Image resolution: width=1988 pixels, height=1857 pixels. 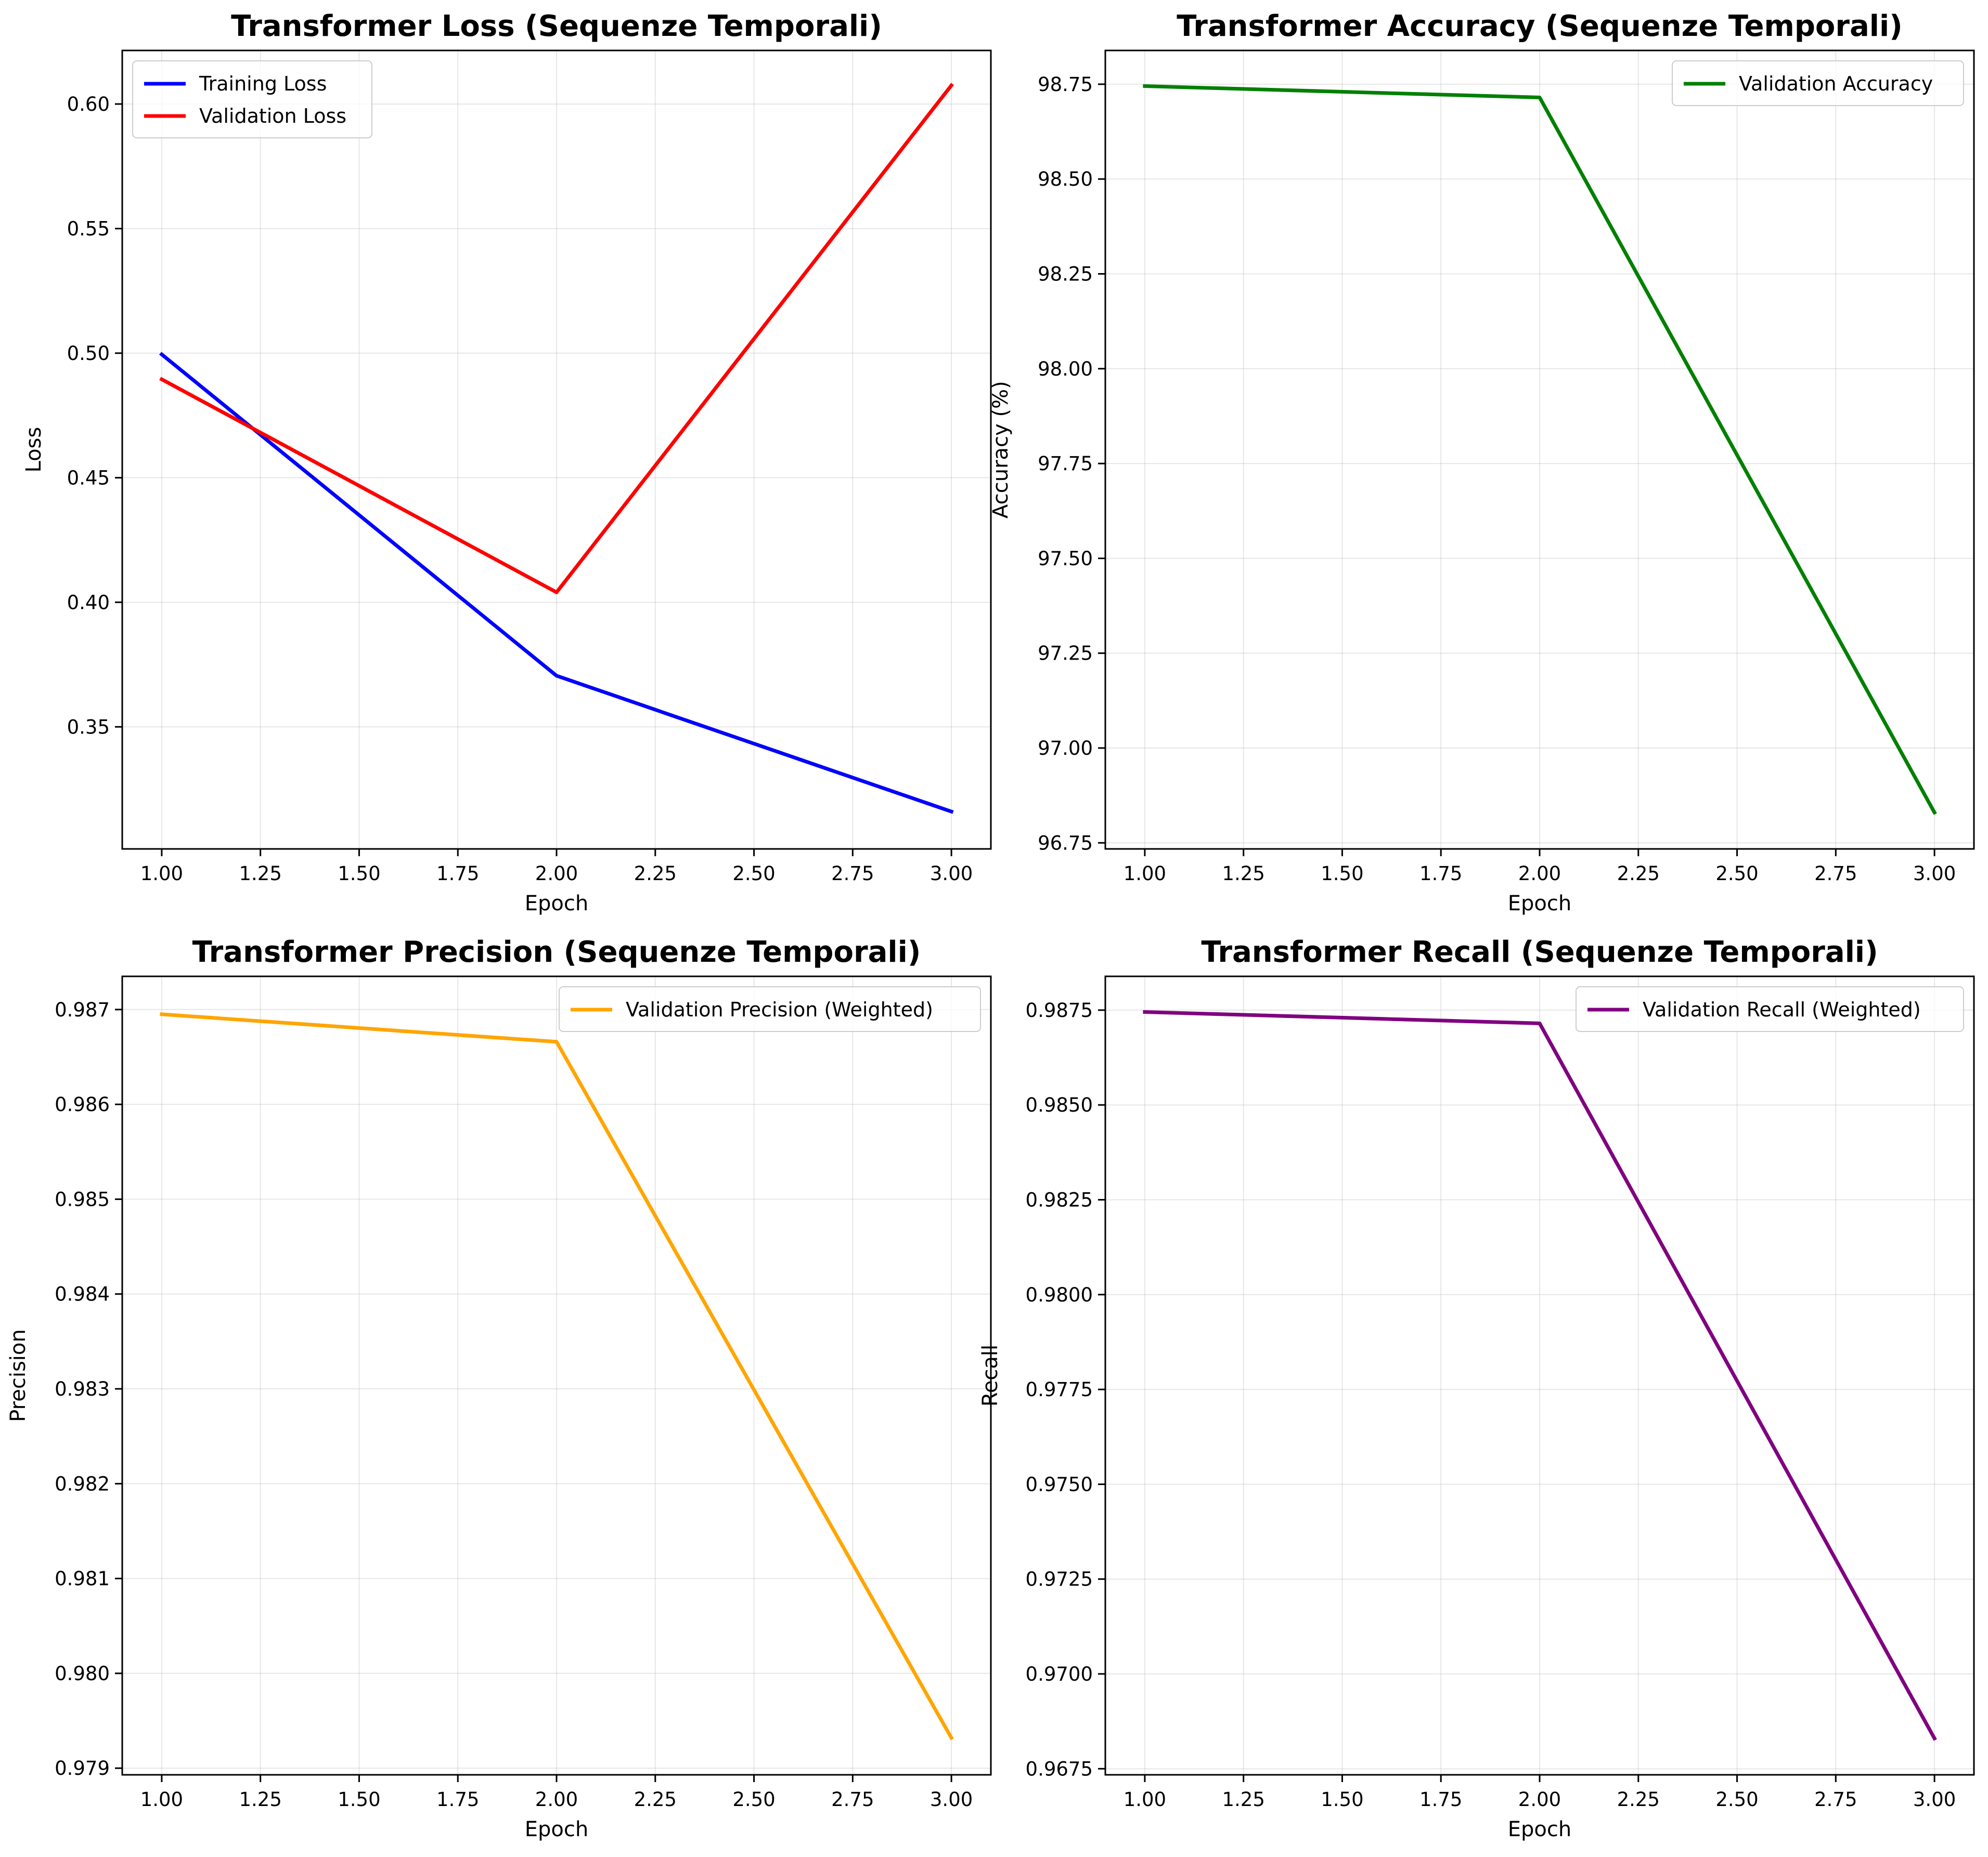 I want to click on legend: Validation Precision (Weighted), so click(x=770, y=1009).